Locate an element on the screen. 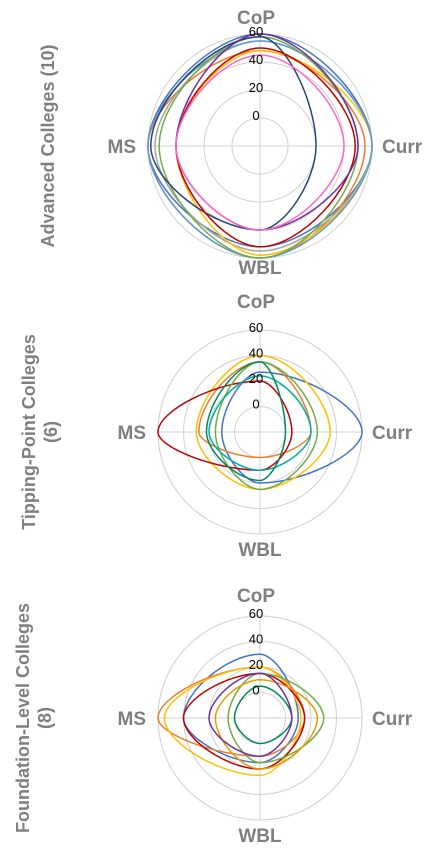 The image size is (440, 850). panel-title-line: (8) is located at coordinates (45, 718).